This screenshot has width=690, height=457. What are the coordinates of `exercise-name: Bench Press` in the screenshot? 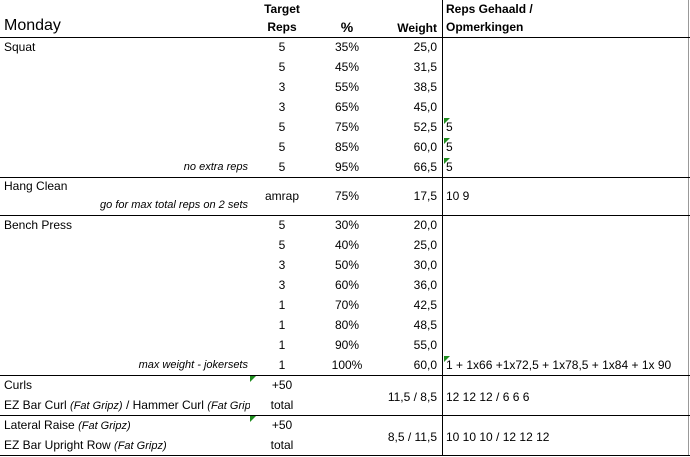 It's located at (38, 225).